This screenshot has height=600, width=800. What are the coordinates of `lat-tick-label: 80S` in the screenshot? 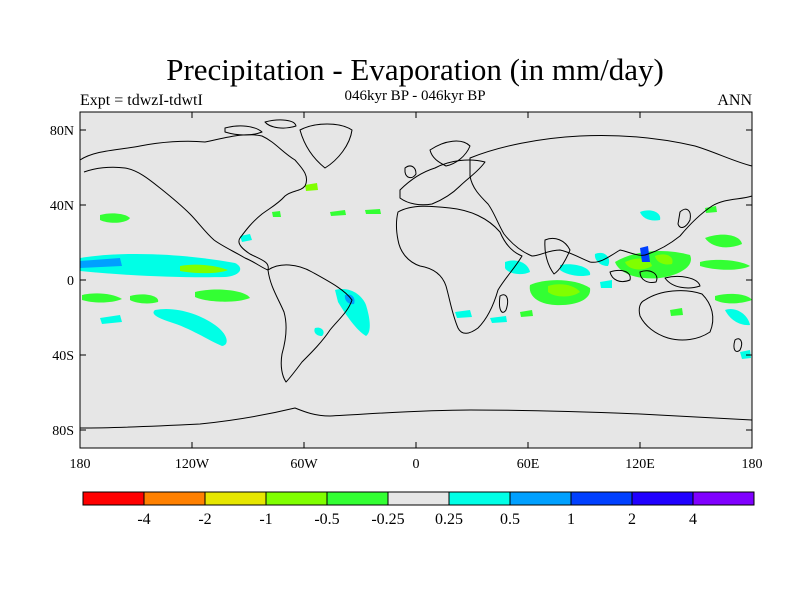 It's located at (63, 431).